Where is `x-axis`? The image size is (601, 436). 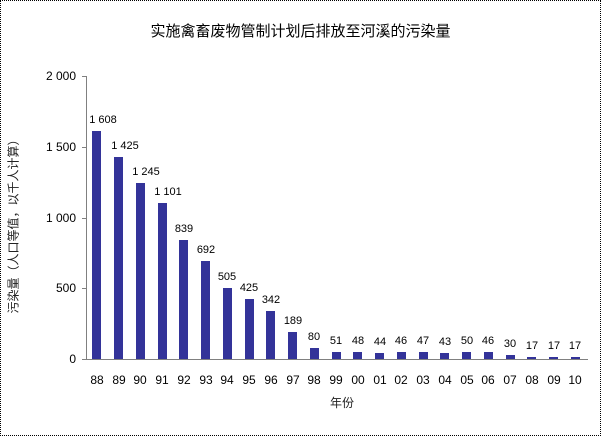
x-axis is located at coordinates (337, 359).